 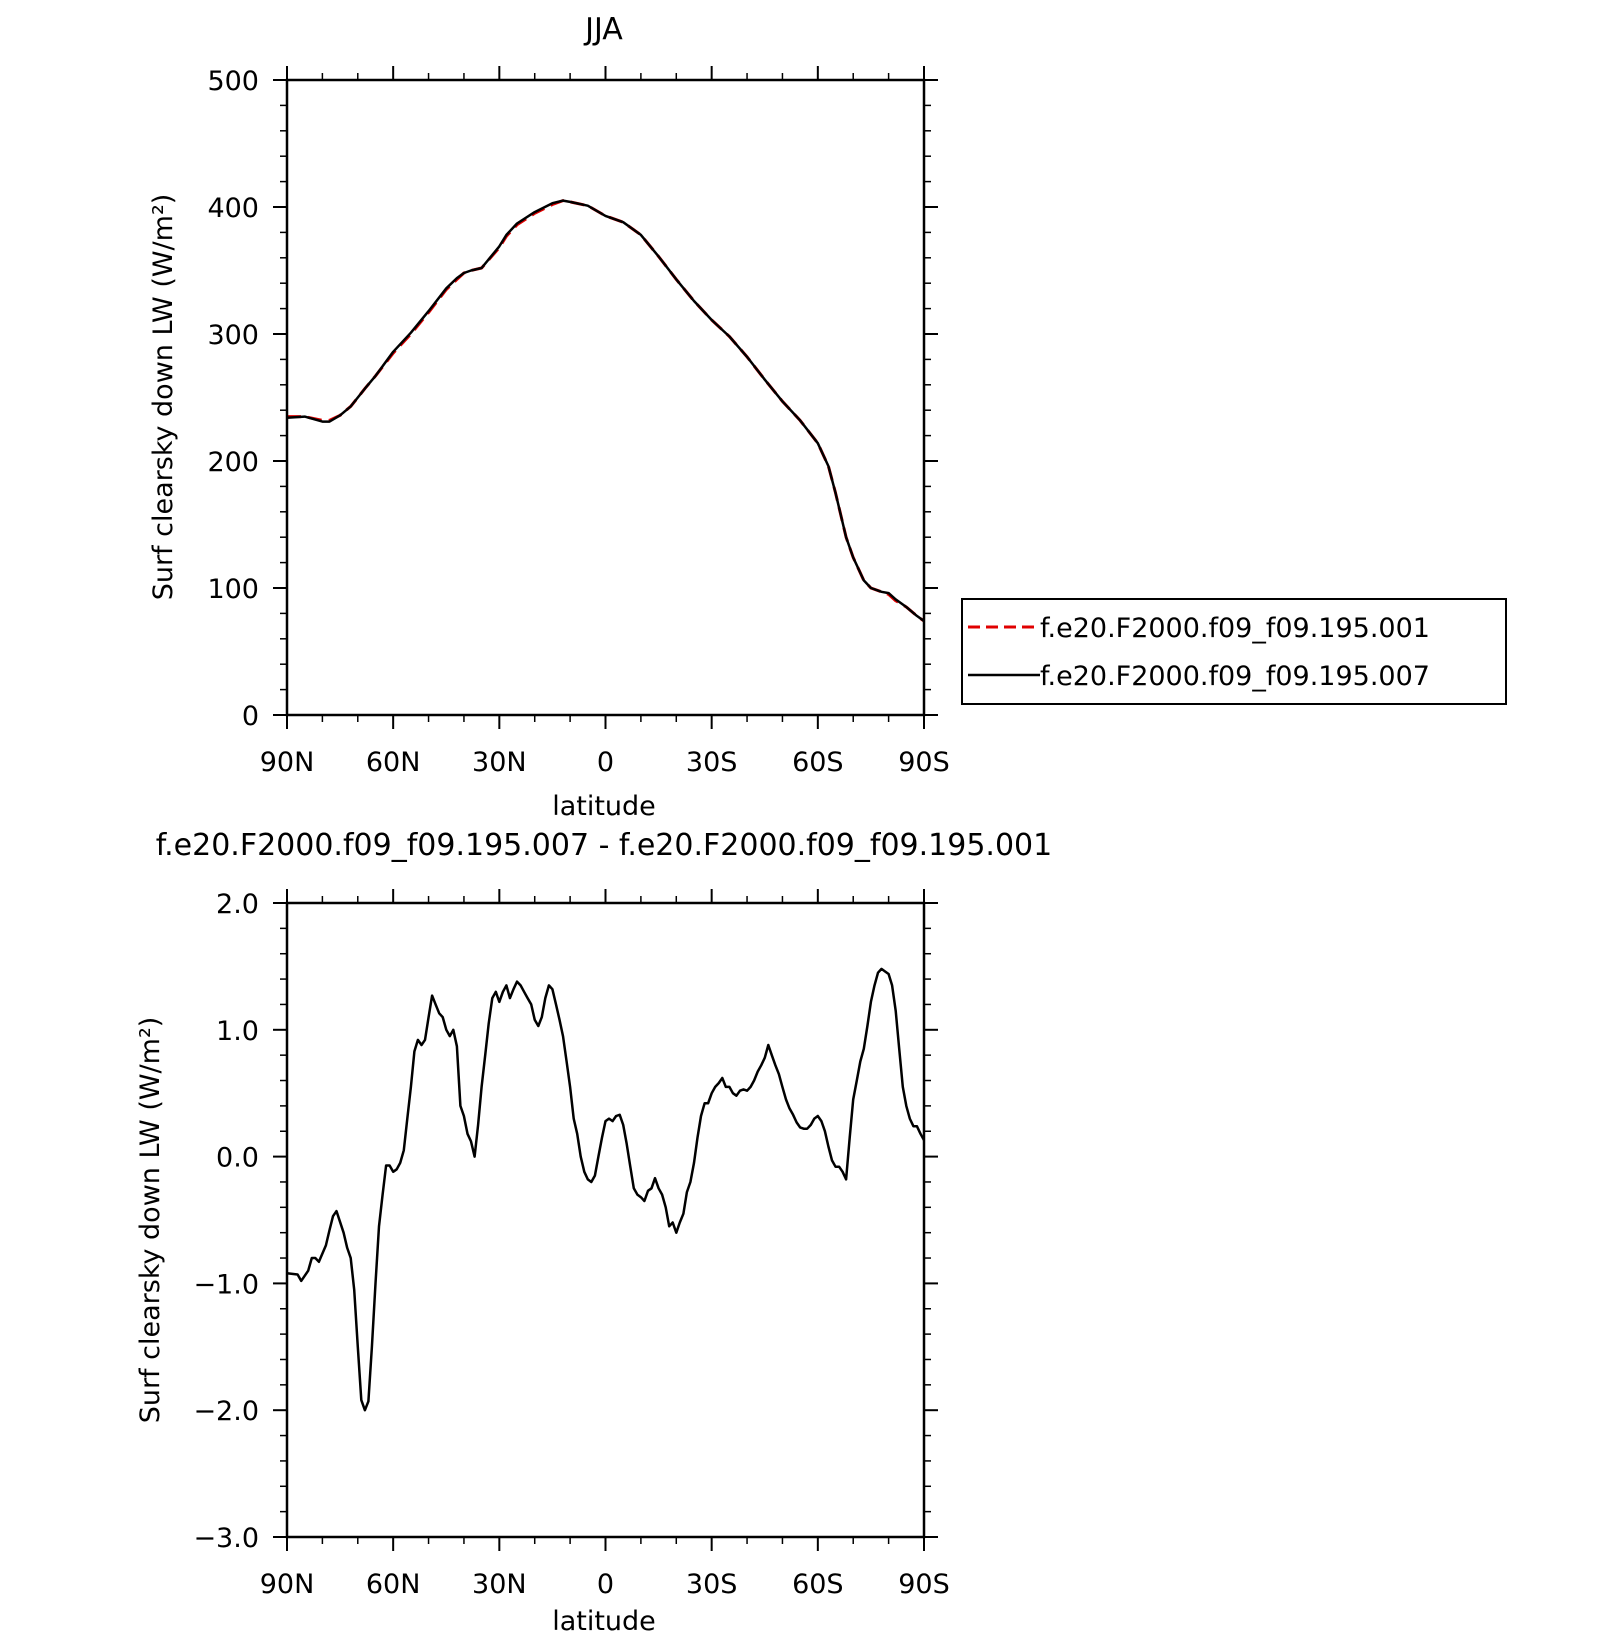 I want to click on top-y-tick-label: 100, so click(x=233, y=589).